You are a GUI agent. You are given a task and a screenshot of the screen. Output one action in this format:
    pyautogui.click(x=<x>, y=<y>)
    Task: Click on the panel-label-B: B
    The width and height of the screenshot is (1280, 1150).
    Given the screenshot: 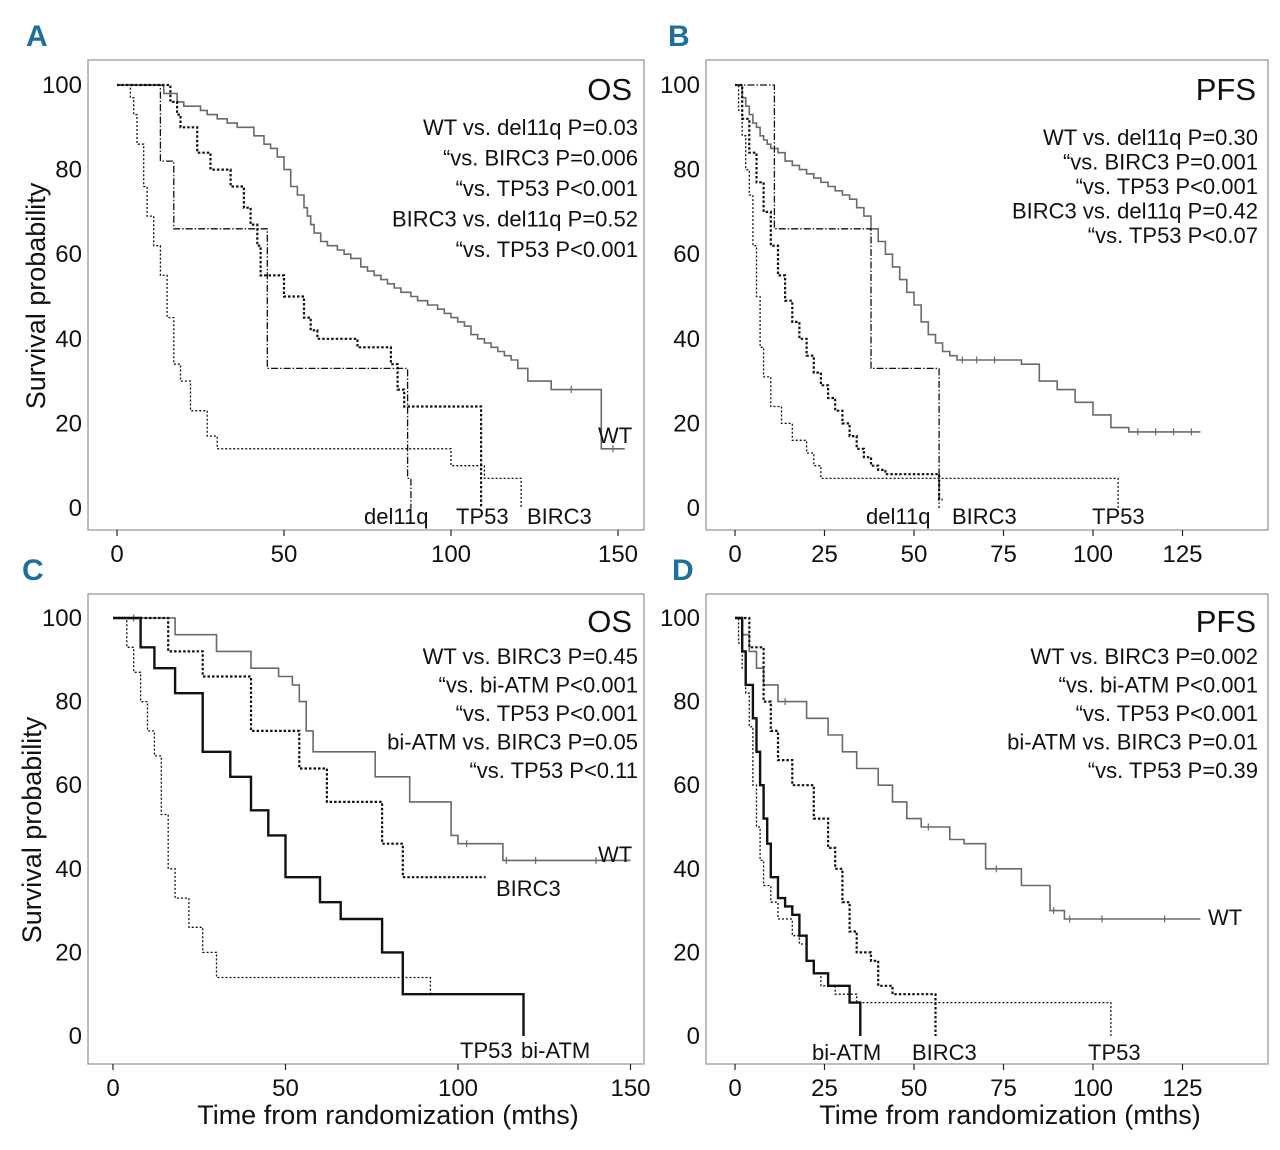 What is the action you would take?
    pyautogui.click(x=679, y=36)
    